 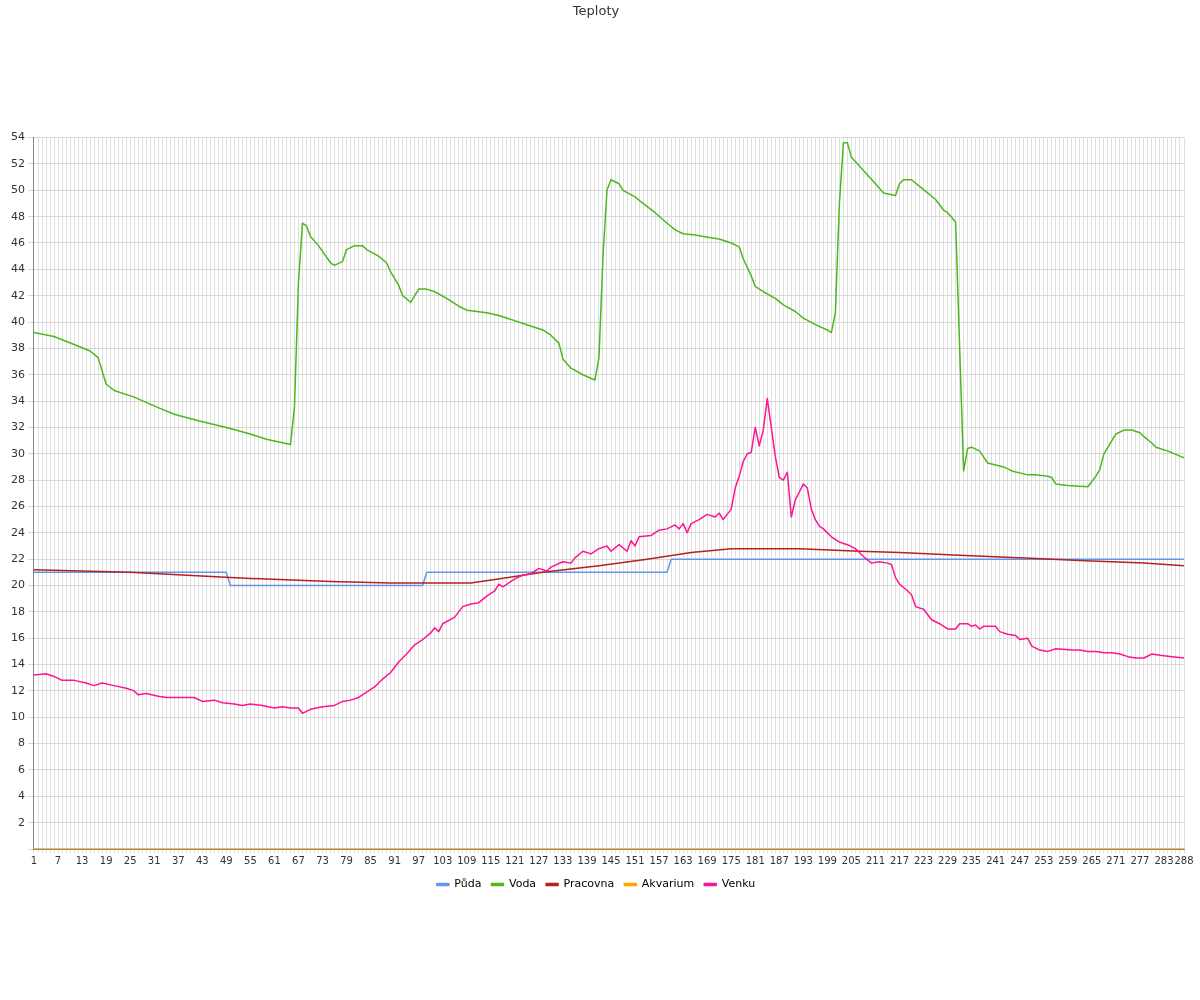 What do you see at coordinates (635, 860) in the screenshot?
I see `x-tick-label: 151` at bounding box center [635, 860].